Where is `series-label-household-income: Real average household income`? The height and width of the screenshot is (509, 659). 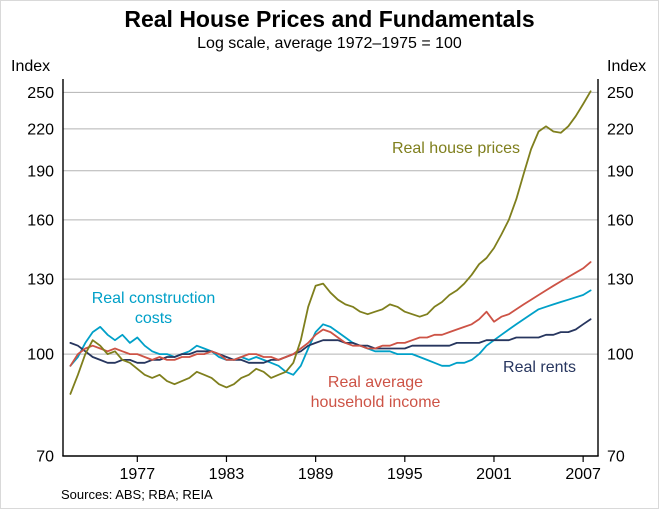
series-label-household-income: Real average household income is located at coordinates (375, 393).